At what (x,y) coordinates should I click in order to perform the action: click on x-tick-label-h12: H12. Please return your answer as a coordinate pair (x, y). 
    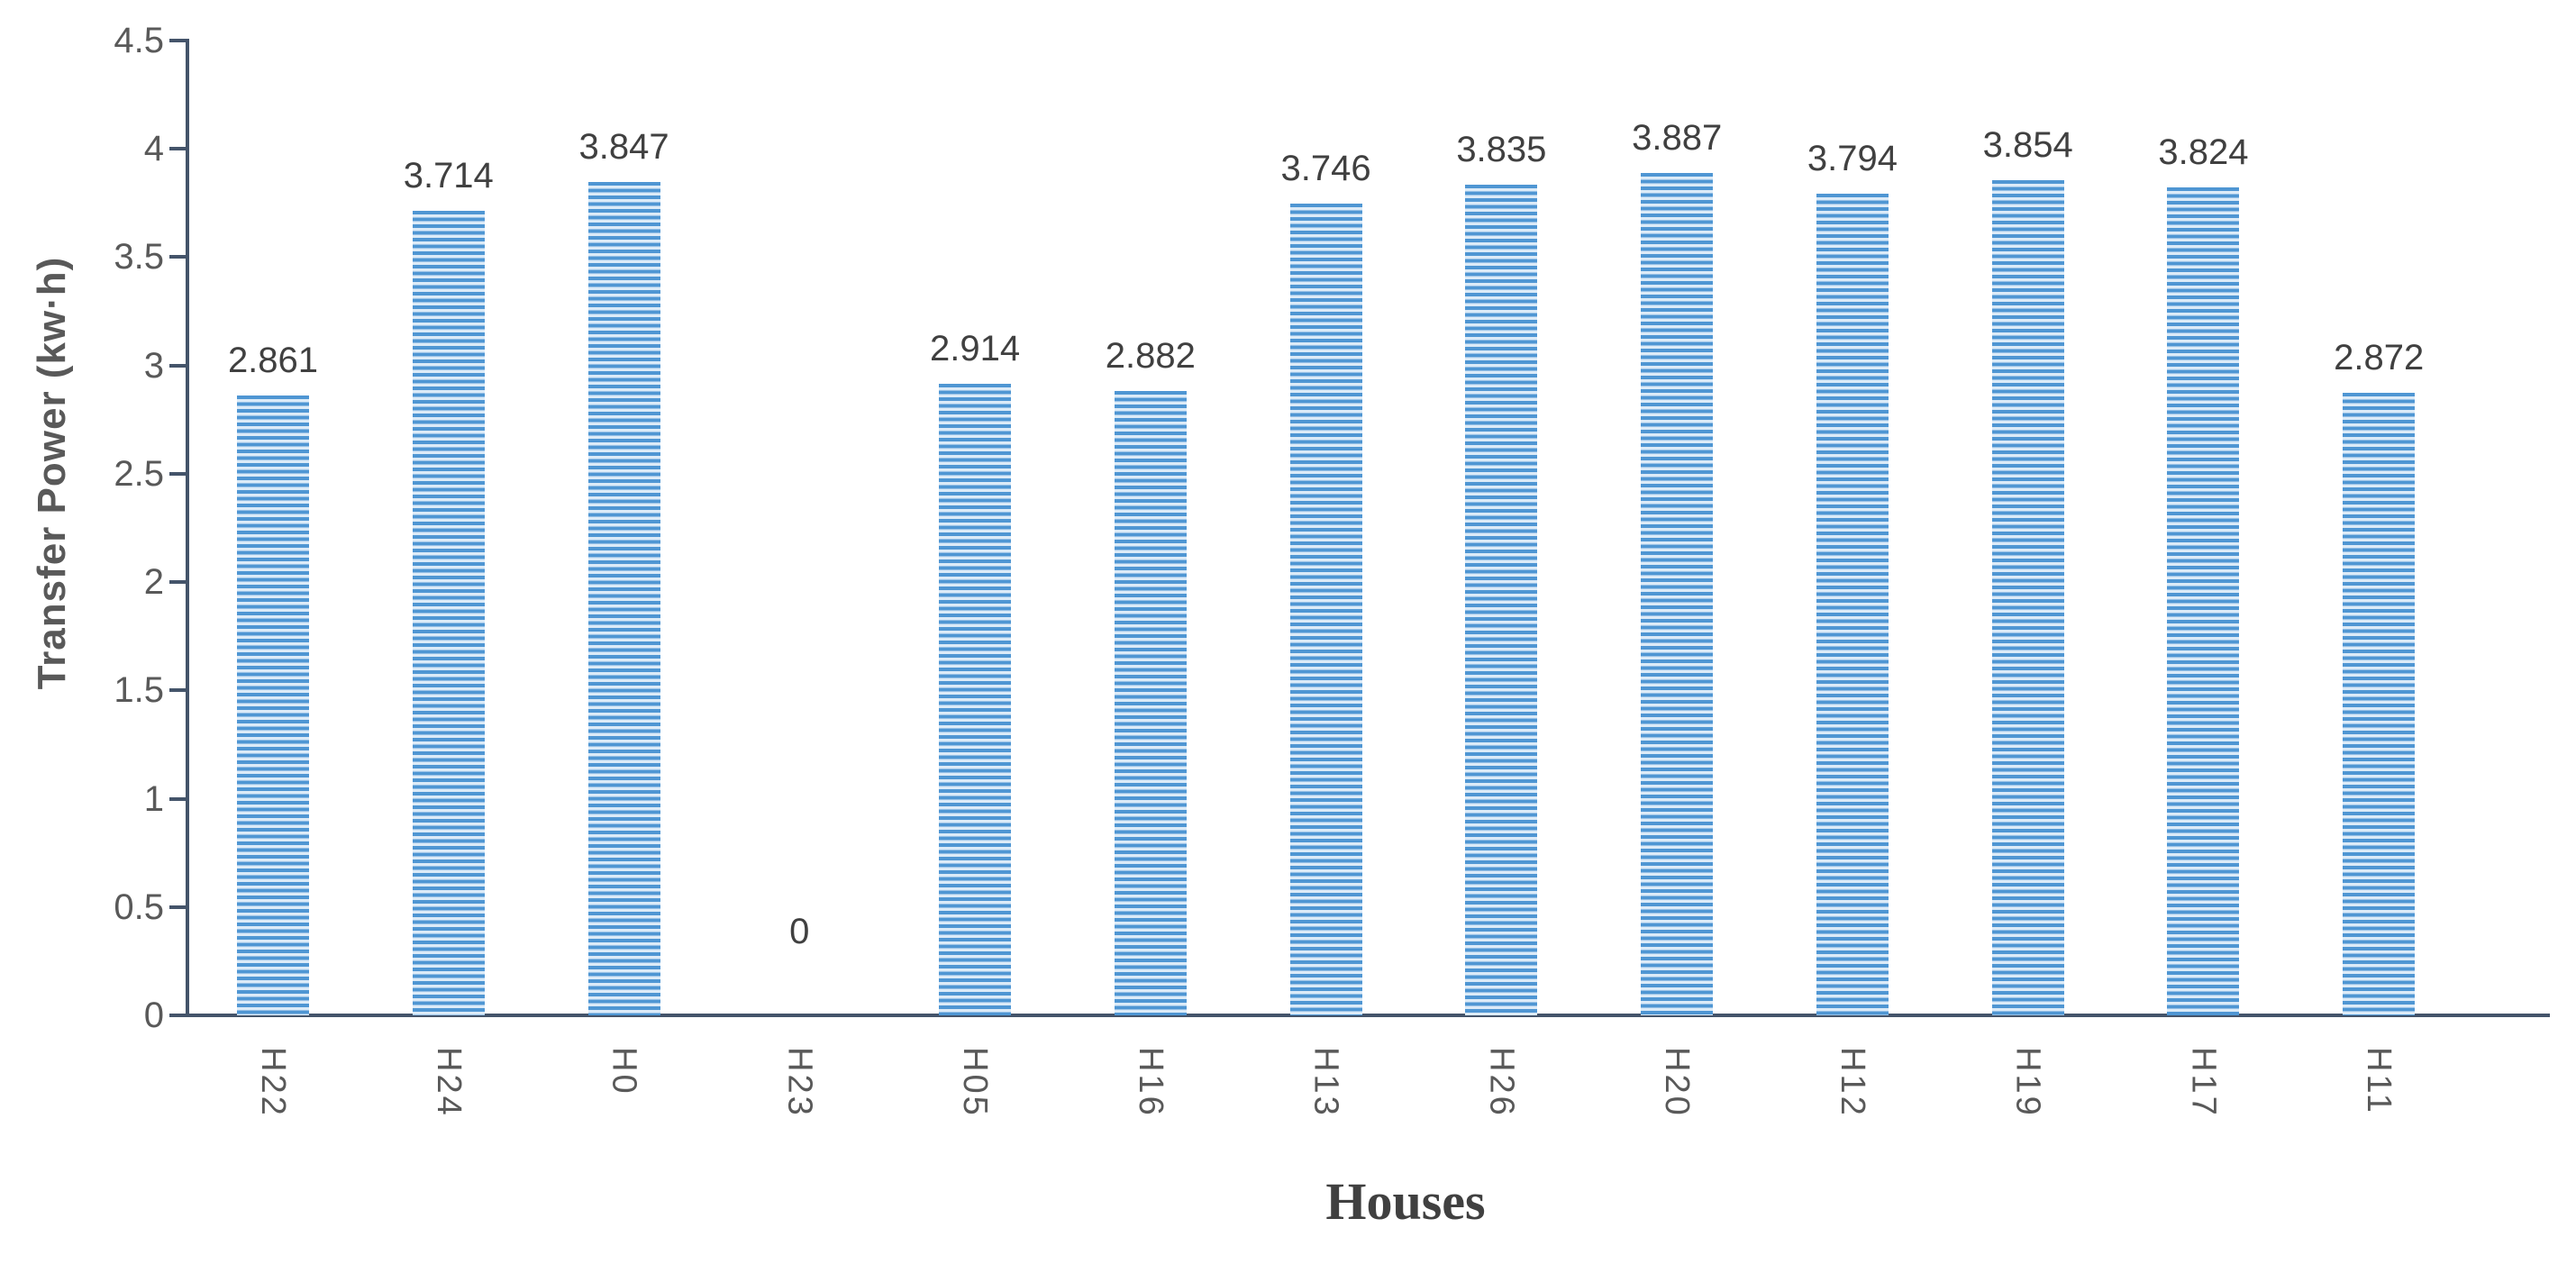
    Looking at the image, I should click on (1852, 1082).